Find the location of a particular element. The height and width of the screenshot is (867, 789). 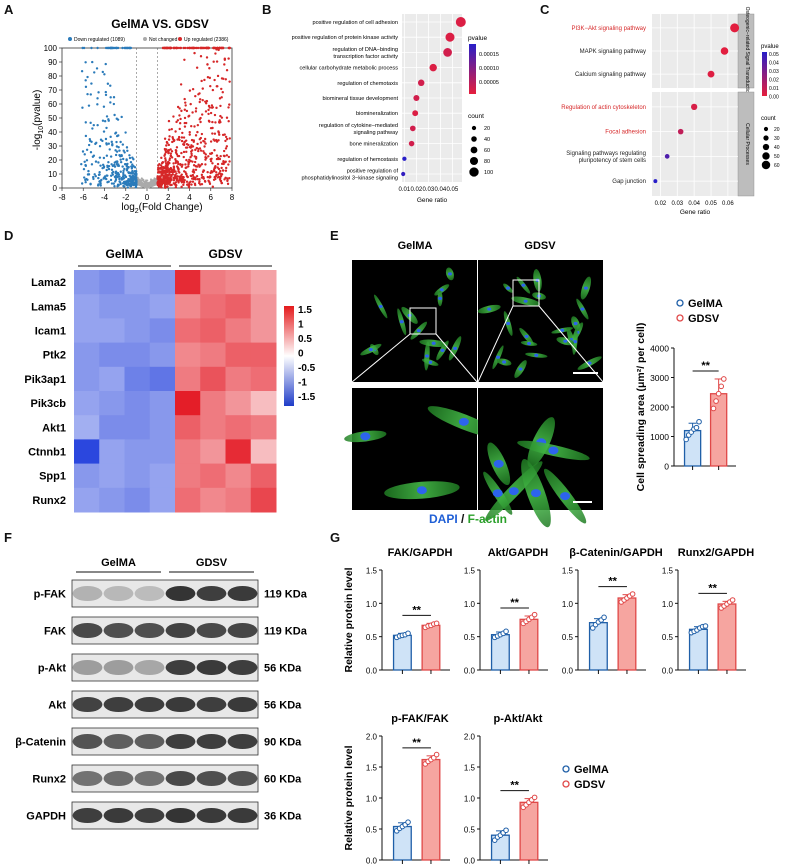

go-count-dot is located at coordinates (474, 150).